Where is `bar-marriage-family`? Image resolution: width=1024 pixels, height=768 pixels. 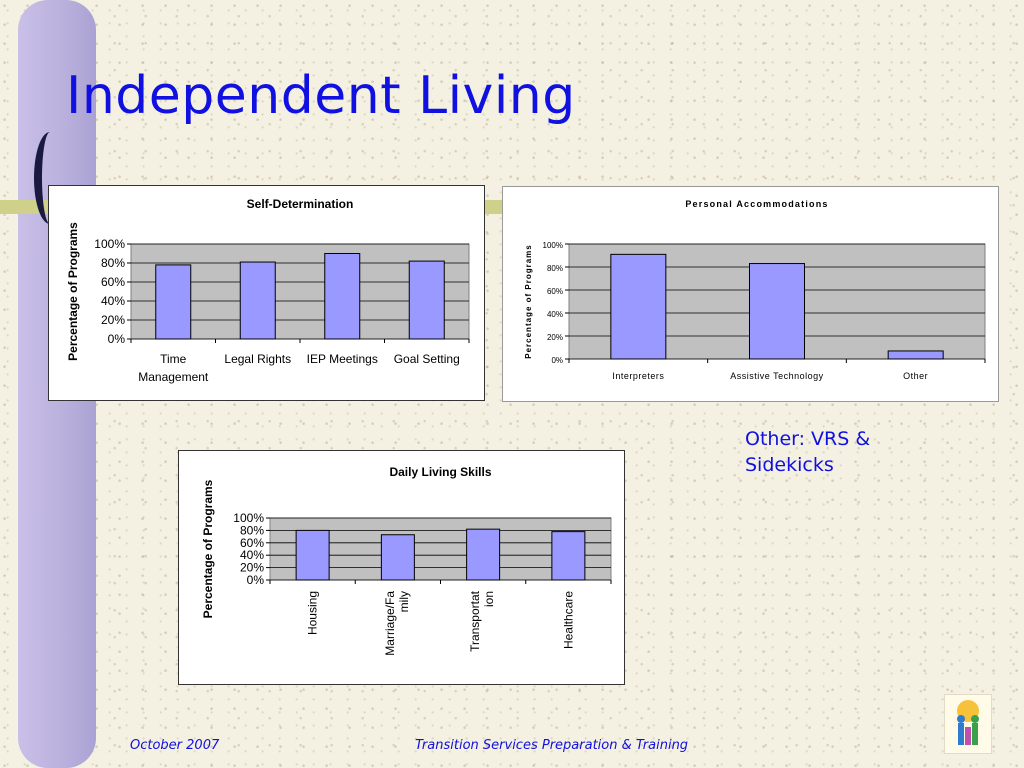
bar-marriage-family is located at coordinates (397, 557).